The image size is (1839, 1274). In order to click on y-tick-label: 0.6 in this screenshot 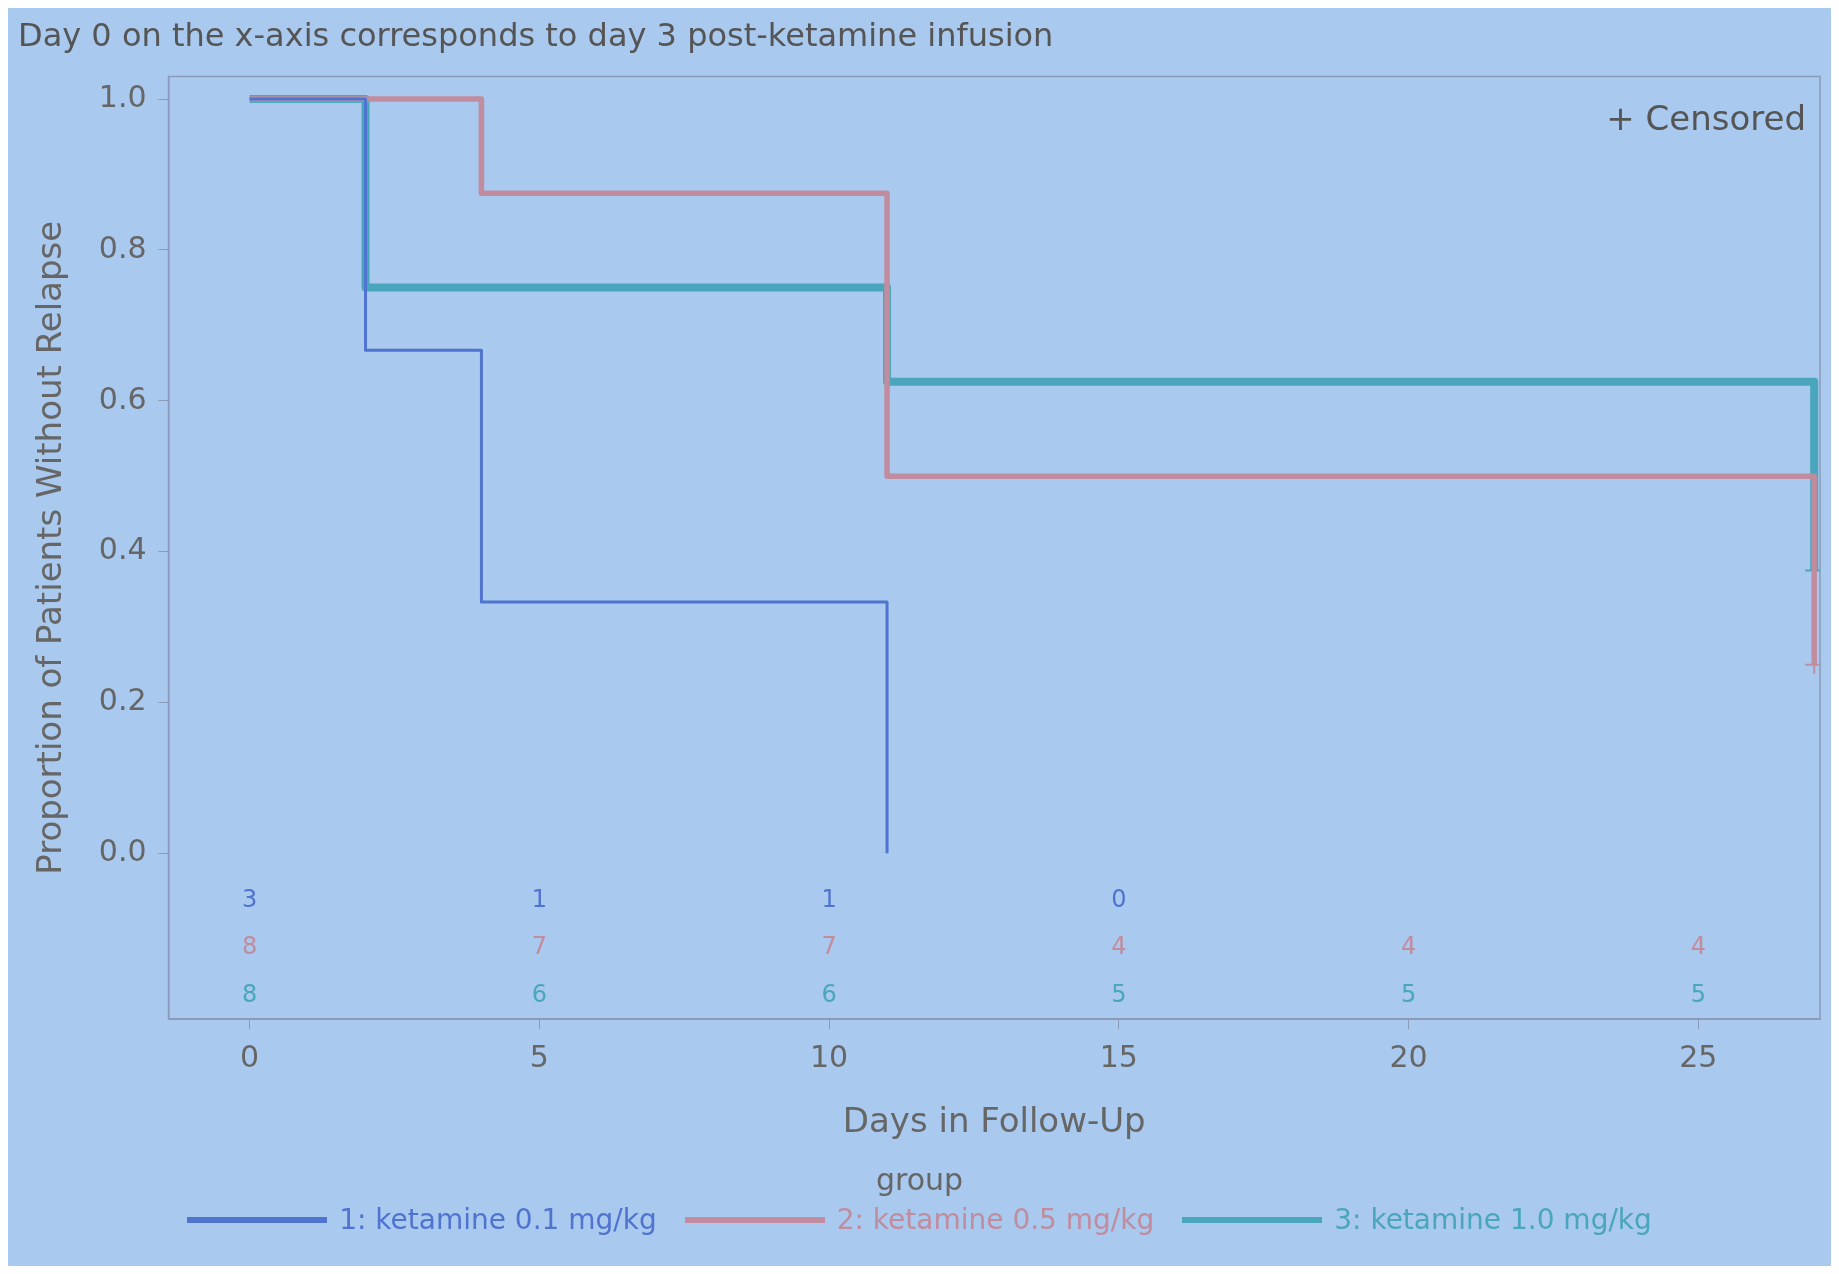, I will do `click(122, 398)`.